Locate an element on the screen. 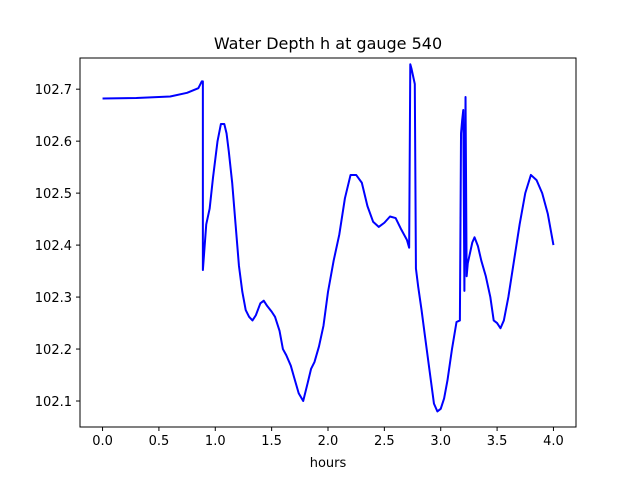 The width and height of the screenshot is (640, 480). x-tick-label: 3.0 is located at coordinates (440, 441).